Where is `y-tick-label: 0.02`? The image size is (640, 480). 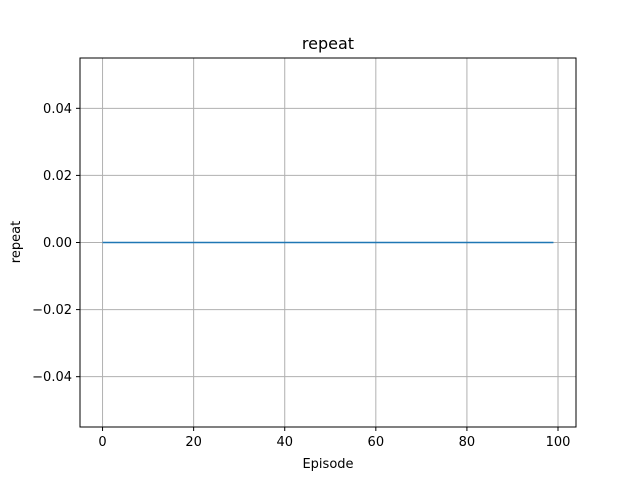
y-tick-label: 0.02 is located at coordinates (57, 176).